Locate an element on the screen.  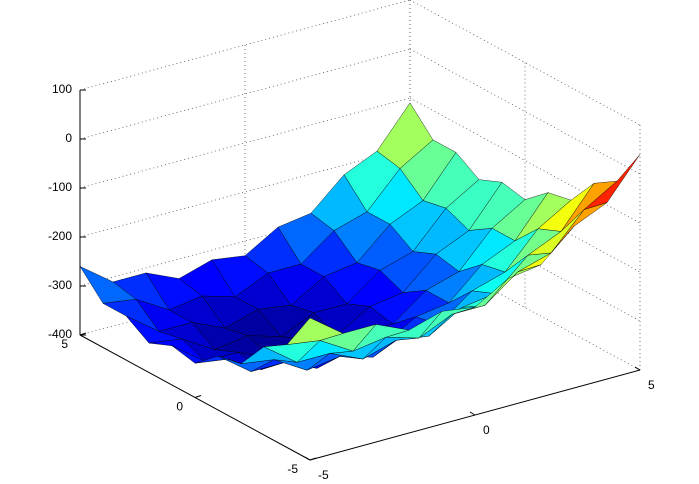
y-tick-label: 0 is located at coordinates (179, 407).